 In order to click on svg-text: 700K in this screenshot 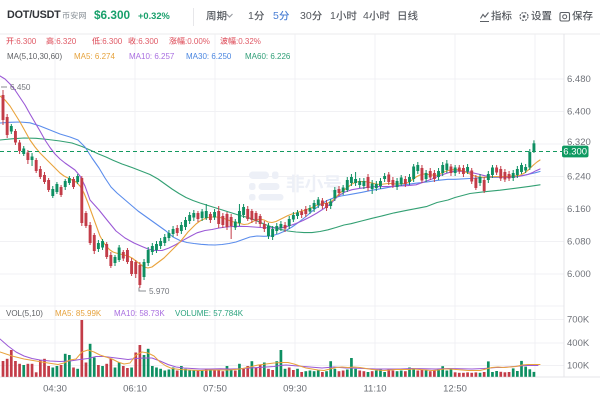, I will do `click(578, 320)`.